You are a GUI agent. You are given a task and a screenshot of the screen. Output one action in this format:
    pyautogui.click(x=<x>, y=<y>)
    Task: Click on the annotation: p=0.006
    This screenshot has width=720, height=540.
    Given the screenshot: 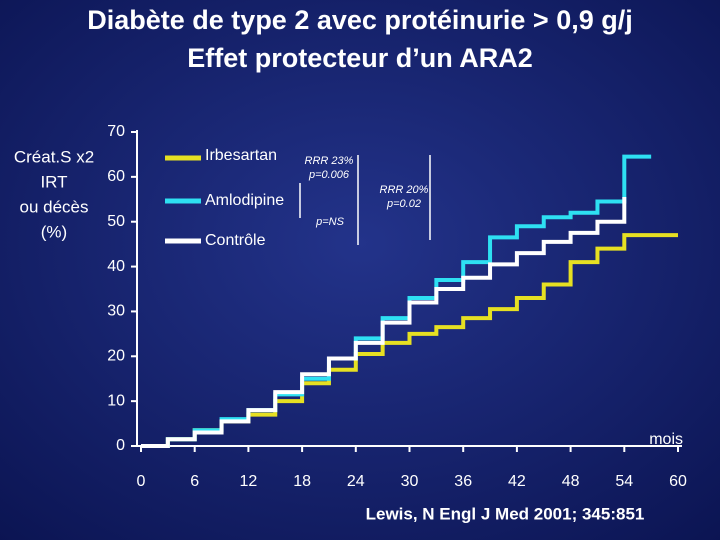 What is the action you would take?
    pyautogui.click(x=329, y=175)
    